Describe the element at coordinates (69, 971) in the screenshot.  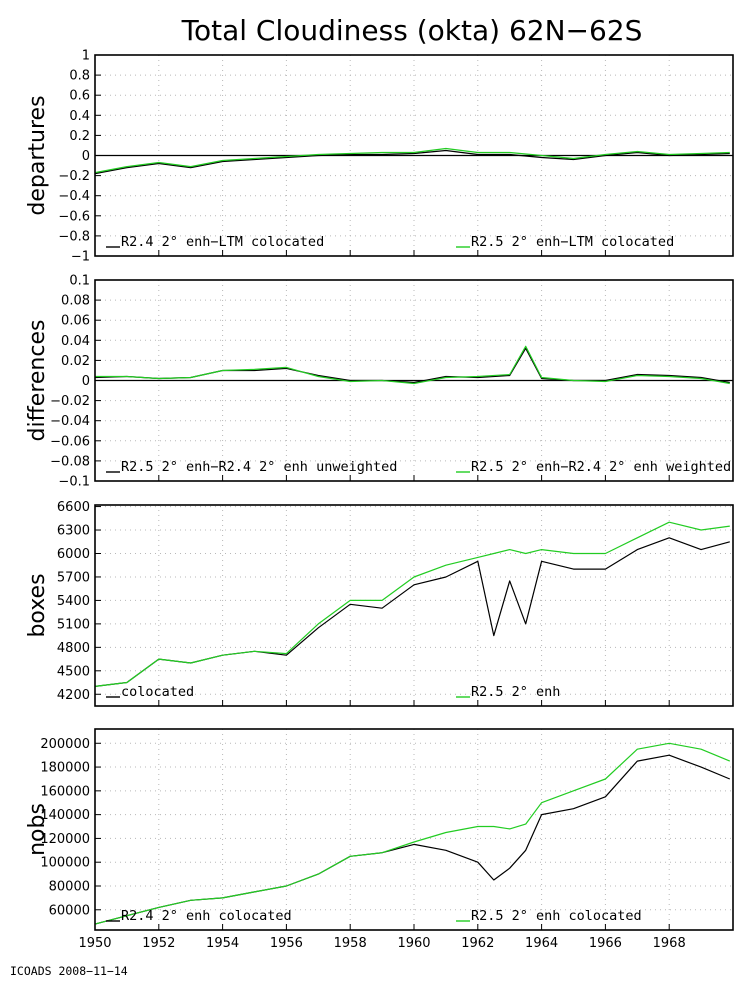
I see `footer-source: ICOADS 2008−11−14` at that location.